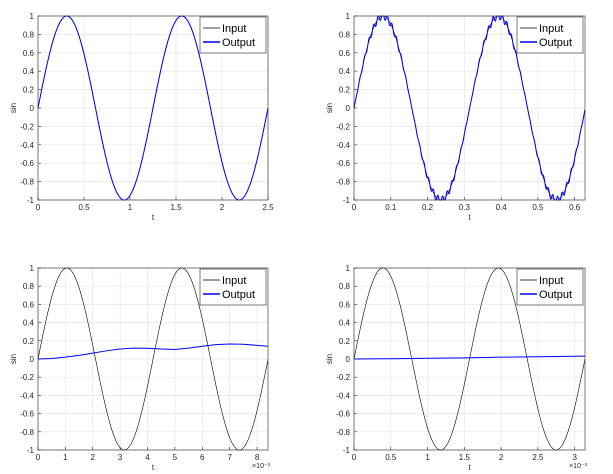  What do you see at coordinates (428, 207) in the screenshot?
I see `x-tick-label: 0.2` at bounding box center [428, 207].